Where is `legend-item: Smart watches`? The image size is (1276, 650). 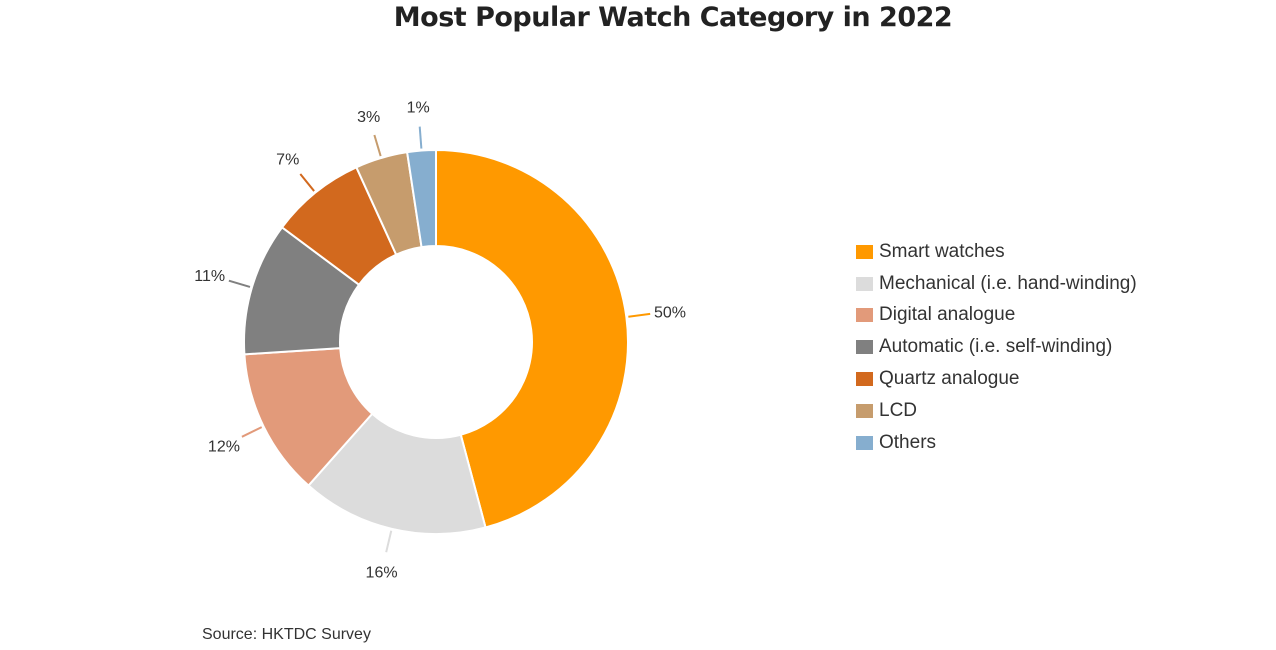
legend-item: Smart watches is located at coordinates (996, 252).